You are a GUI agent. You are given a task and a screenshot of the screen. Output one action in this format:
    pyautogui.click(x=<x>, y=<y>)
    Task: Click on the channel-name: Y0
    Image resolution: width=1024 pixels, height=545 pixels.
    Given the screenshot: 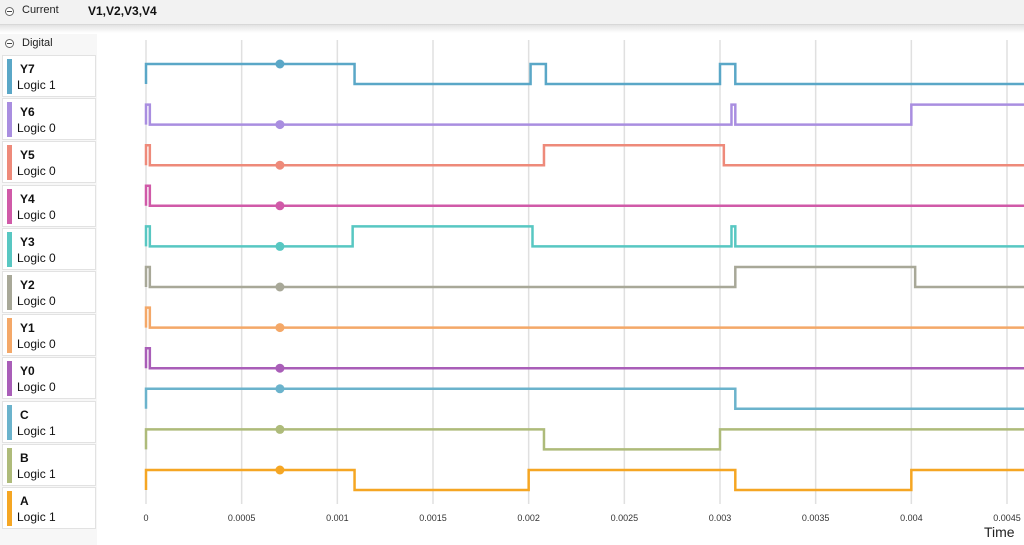 What is the action you would take?
    pyautogui.click(x=27, y=371)
    